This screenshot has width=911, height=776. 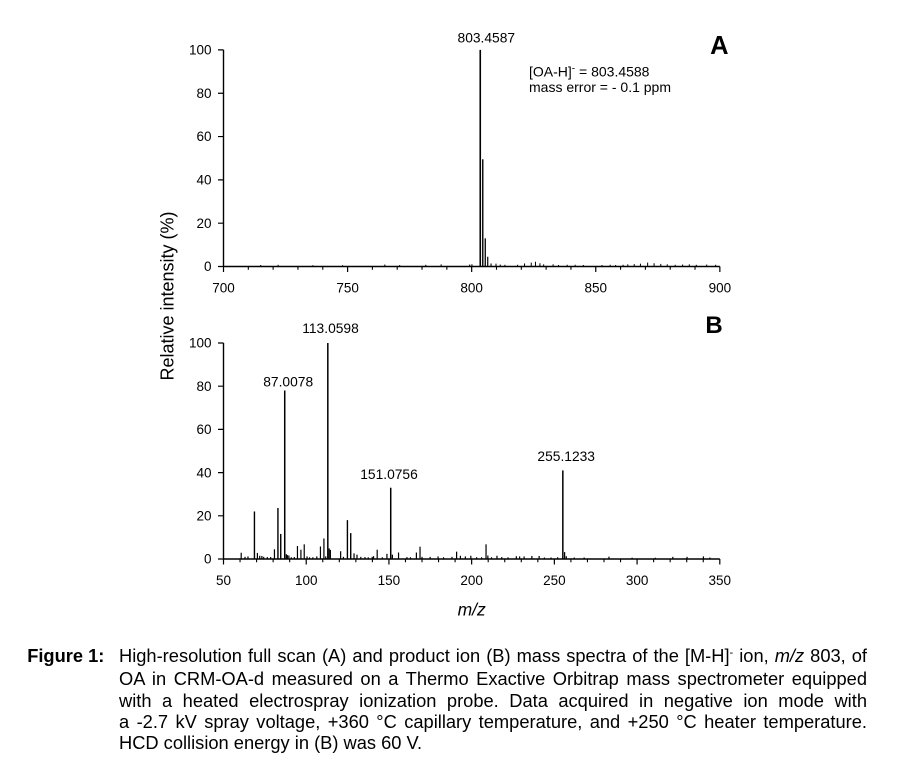 What do you see at coordinates (288, 381) in the screenshot?
I see `svg-text: 87.0078` at bounding box center [288, 381].